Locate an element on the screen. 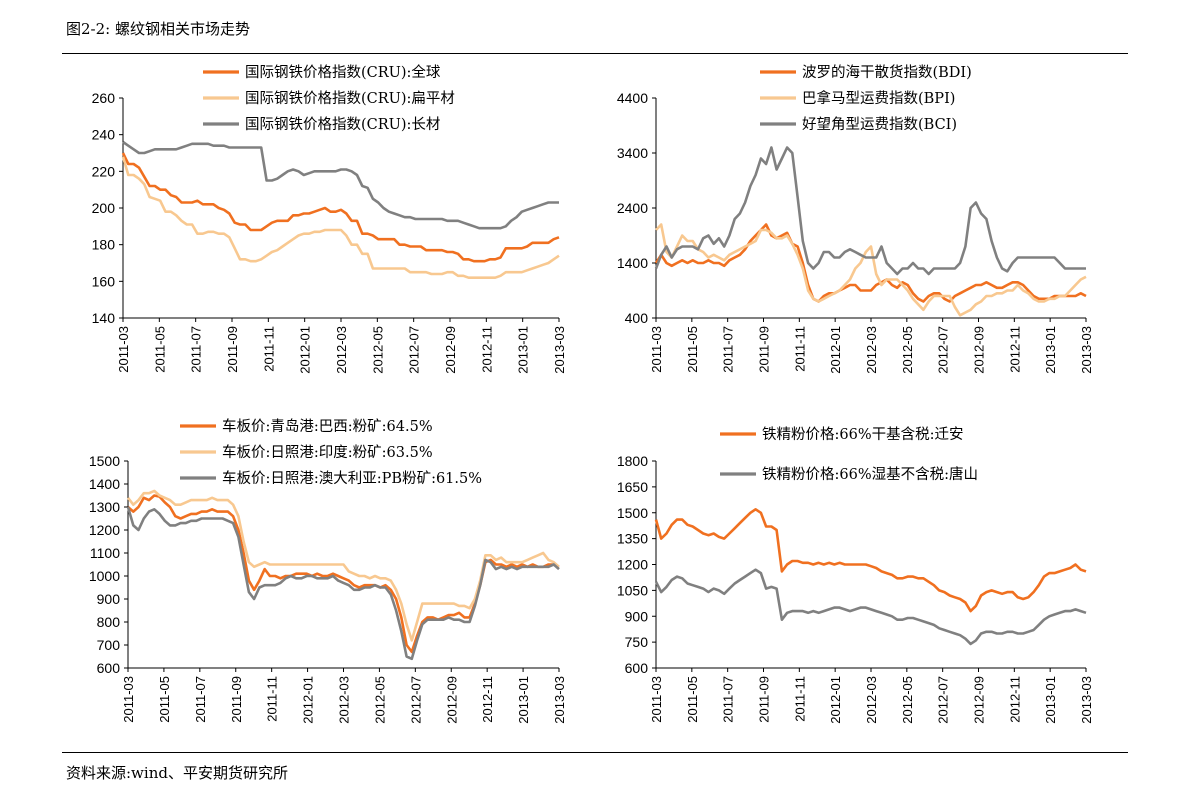 The width and height of the screenshot is (1191, 798). legend-label: 国际钢铁价格指数(CRU):扁平材 is located at coordinates (350, 98).